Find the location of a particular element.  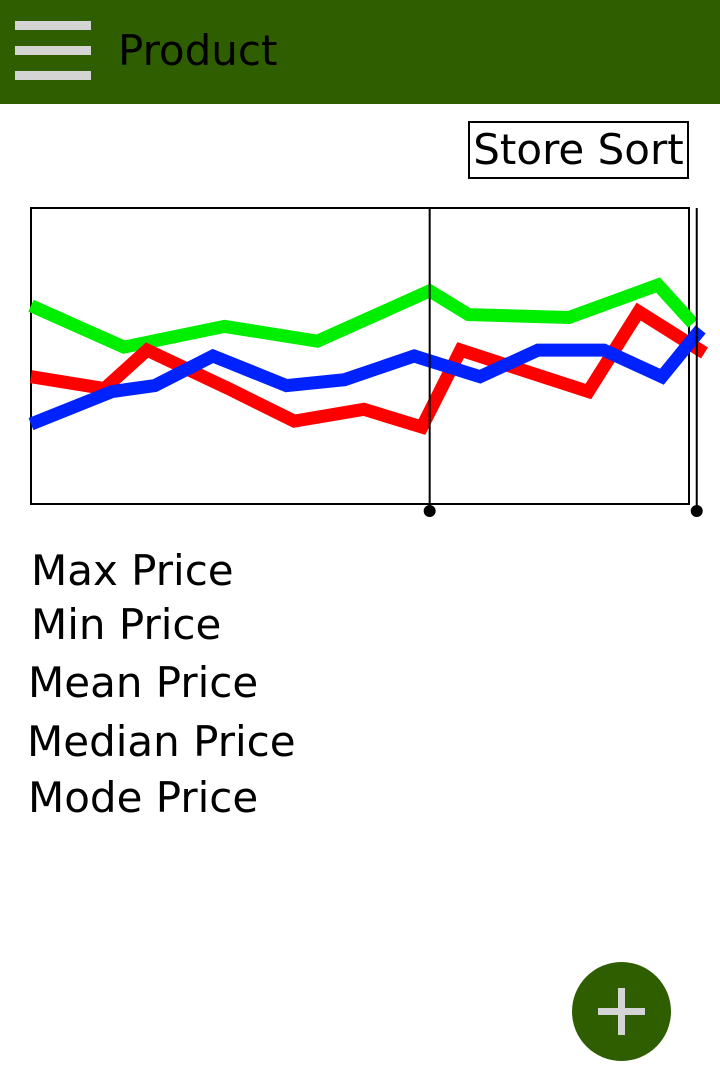

hamburger-menu-icon is located at coordinates (53, 51).